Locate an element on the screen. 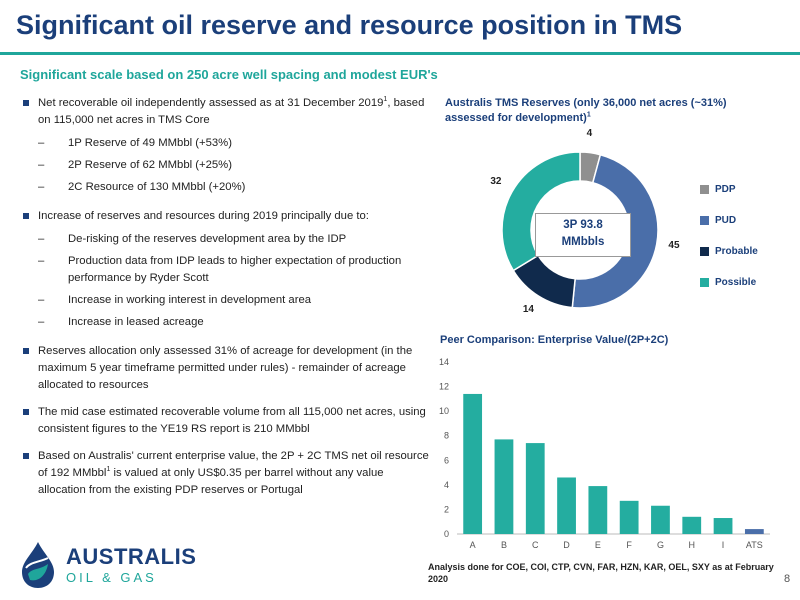 This screenshot has width=800, height=600. bar-c is located at coordinates (535, 488).